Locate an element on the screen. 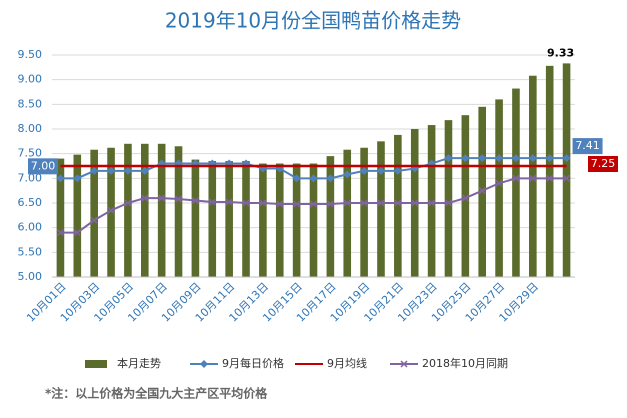  y-tick-label: 9.50 is located at coordinates (30, 54).